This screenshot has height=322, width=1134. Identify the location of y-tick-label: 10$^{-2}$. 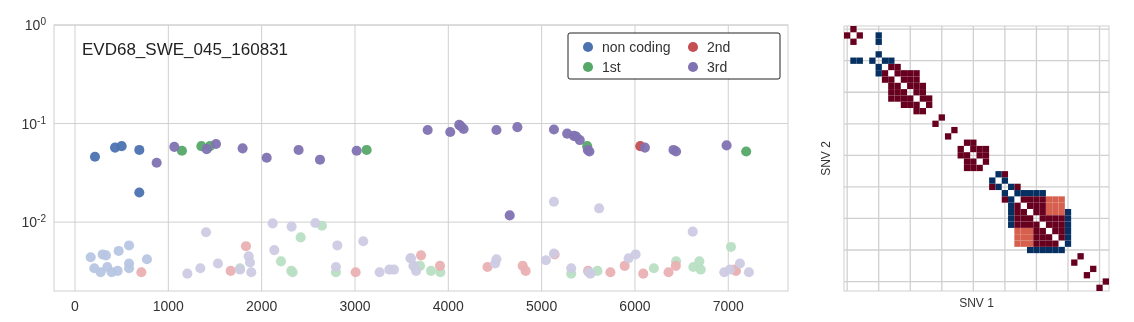
(34, 221).